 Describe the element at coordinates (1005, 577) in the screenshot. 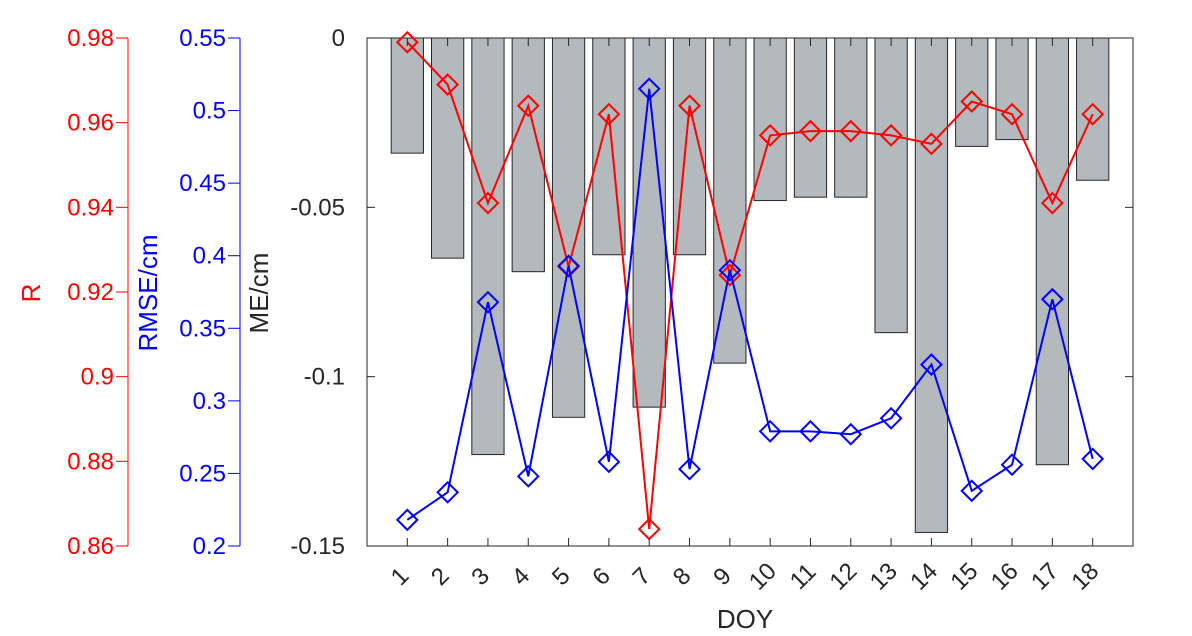

I see `x-tick-label: 16` at that location.